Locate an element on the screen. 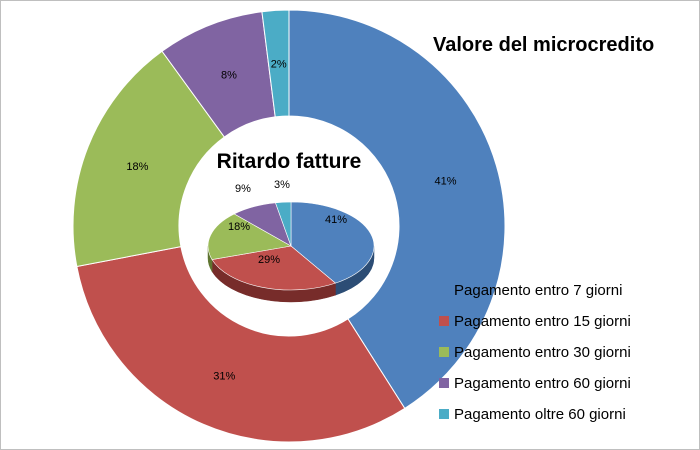  pie-slice-pagamento-entro-15-giorni is located at coordinates (274, 268).